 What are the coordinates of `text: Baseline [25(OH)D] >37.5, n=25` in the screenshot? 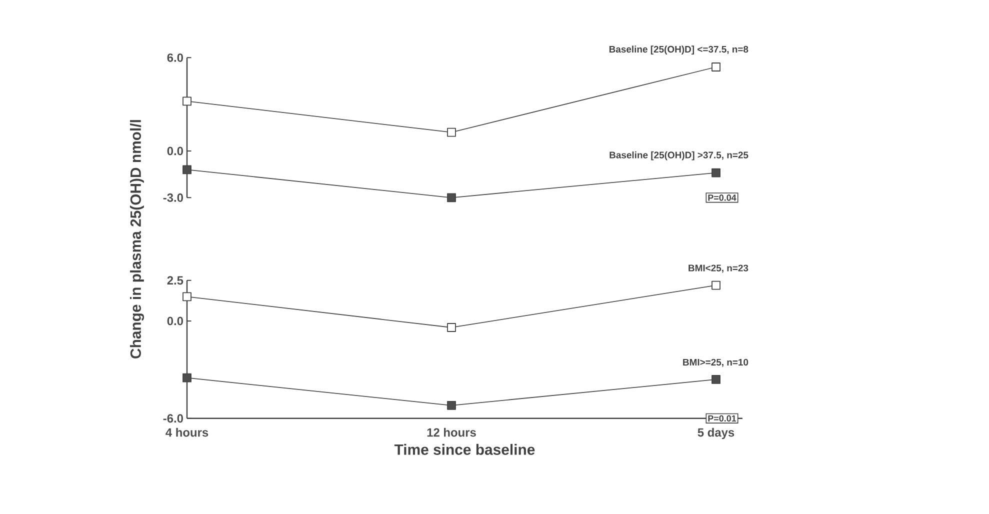 It's located at (679, 155).